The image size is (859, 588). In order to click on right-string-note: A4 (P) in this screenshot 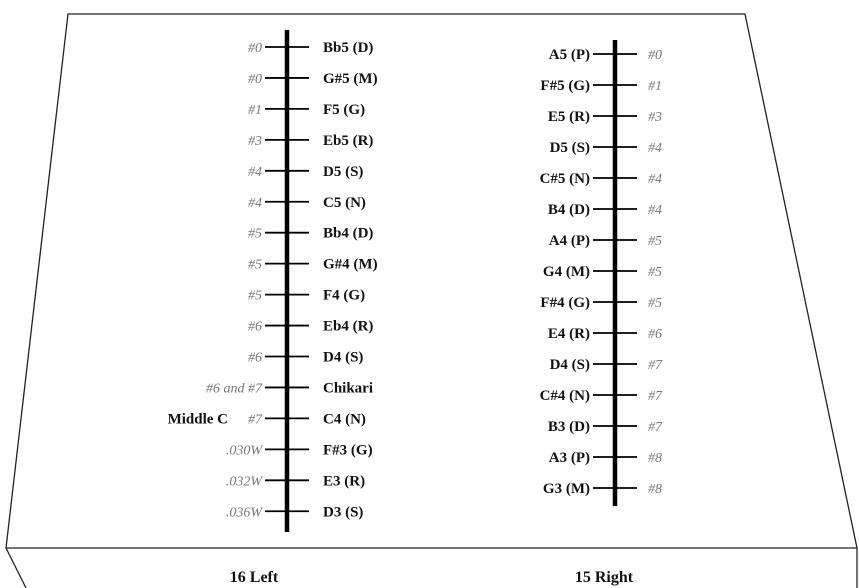, I will do `click(569, 241)`.